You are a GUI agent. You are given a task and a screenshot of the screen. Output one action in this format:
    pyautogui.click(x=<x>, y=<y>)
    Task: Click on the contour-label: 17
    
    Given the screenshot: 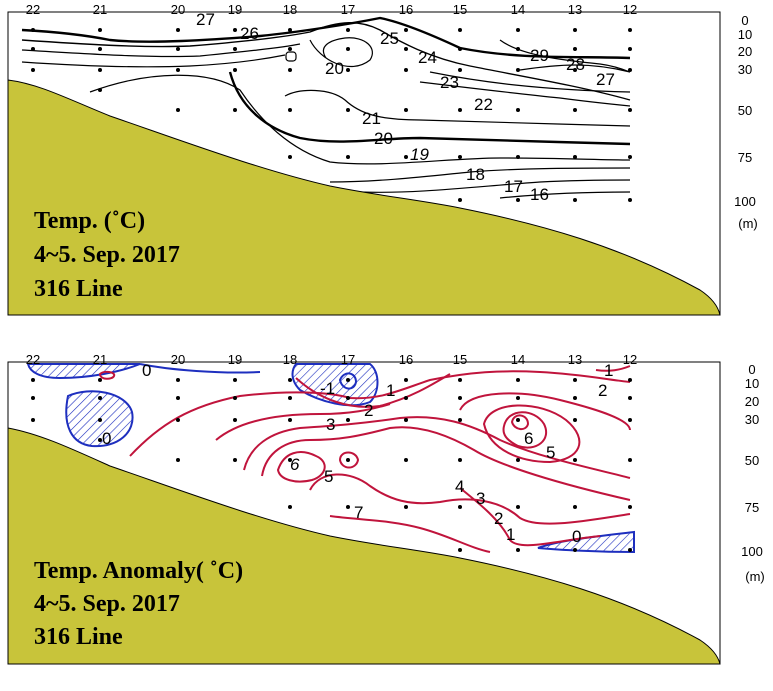 What is the action you would take?
    pyautogui.click(x=513, y=186)
    